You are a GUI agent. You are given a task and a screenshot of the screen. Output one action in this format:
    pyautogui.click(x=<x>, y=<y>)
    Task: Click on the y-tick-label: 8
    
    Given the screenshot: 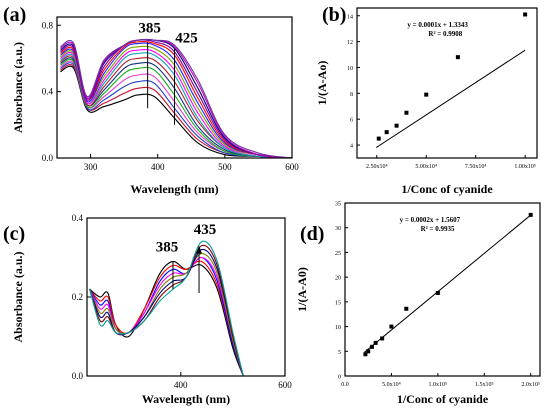 What is the action you would take?
    pyautogui.click(x=351, y=95)
    